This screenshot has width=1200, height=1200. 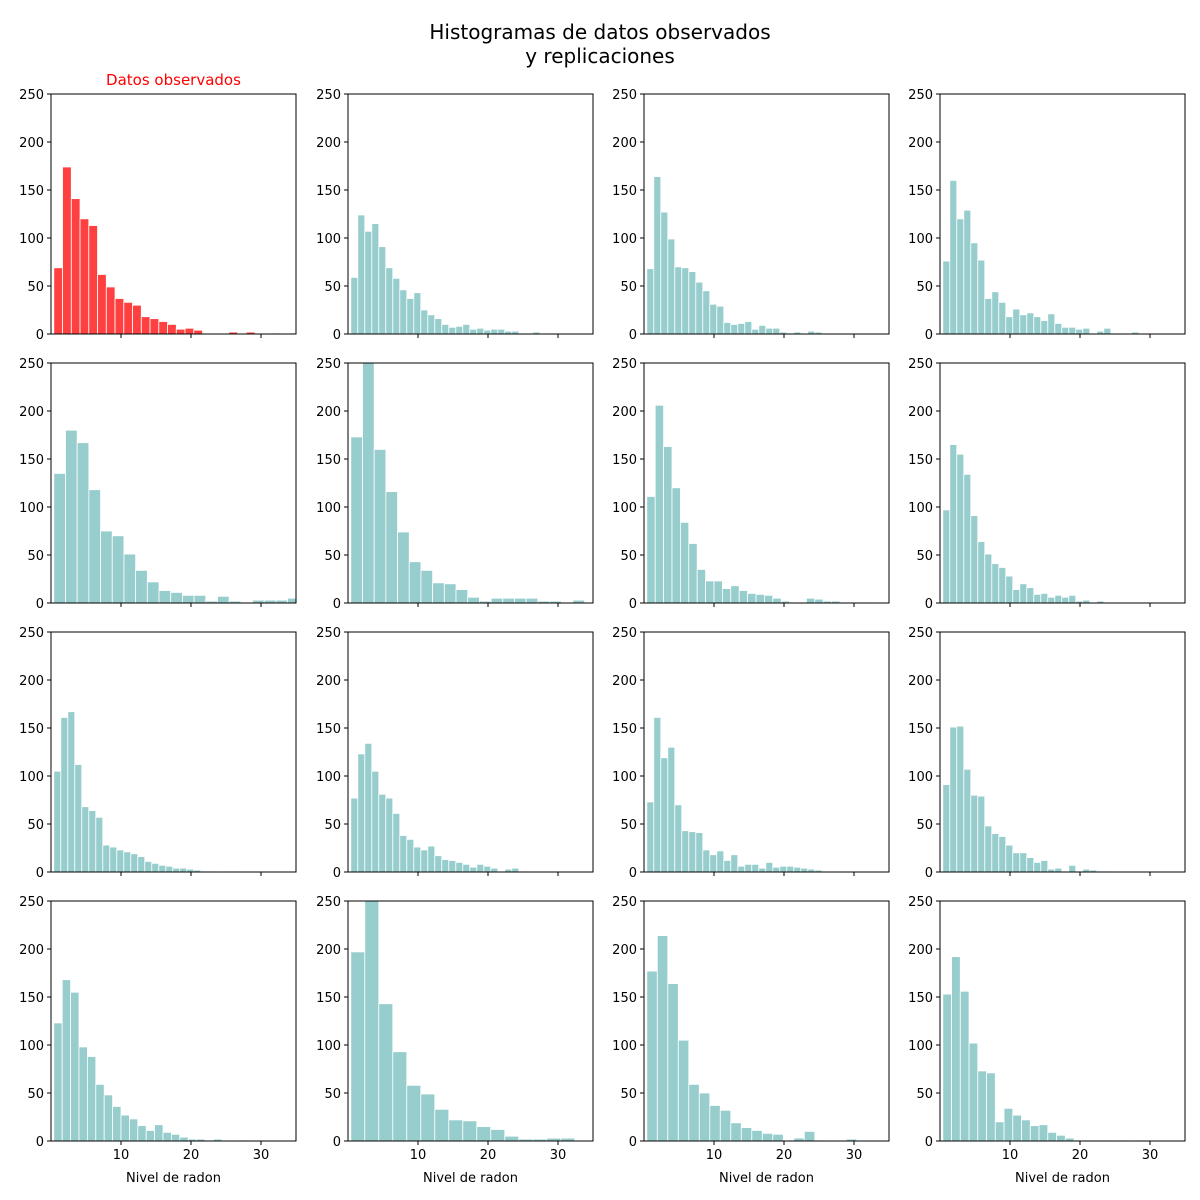 What do you see at coordinates (751, 753) in the screenshot?
I see `histogram-panel-11: 0 50 100 150 200 250` at bounding box center [751, 753].